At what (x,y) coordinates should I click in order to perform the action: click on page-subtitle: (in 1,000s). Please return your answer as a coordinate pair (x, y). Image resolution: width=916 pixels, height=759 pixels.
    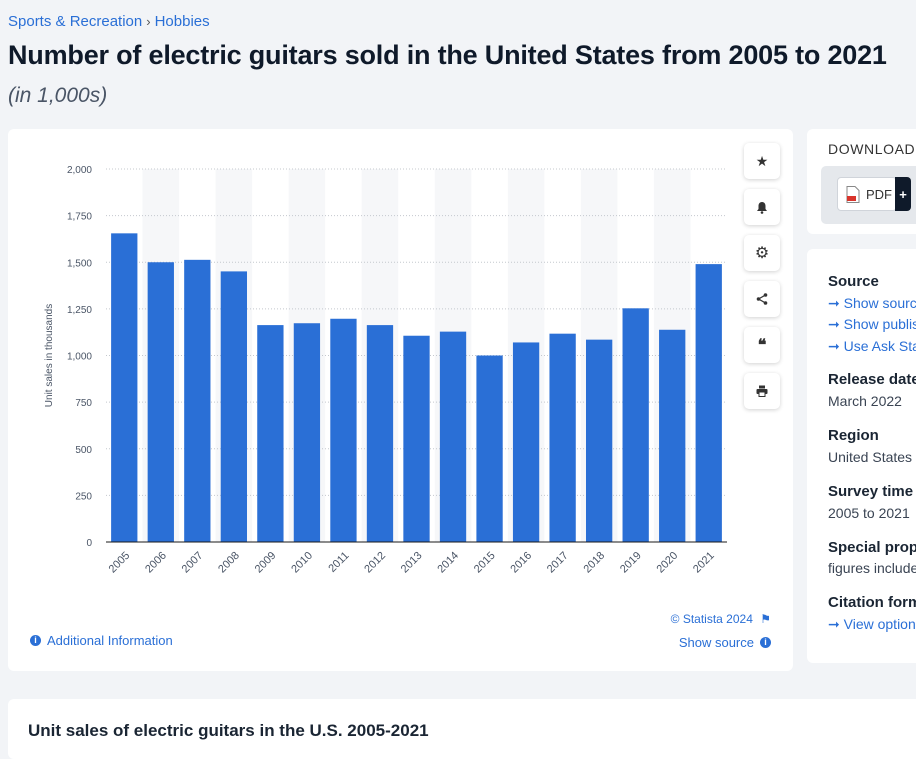
    Looking at the image, I should click on (58, 95).